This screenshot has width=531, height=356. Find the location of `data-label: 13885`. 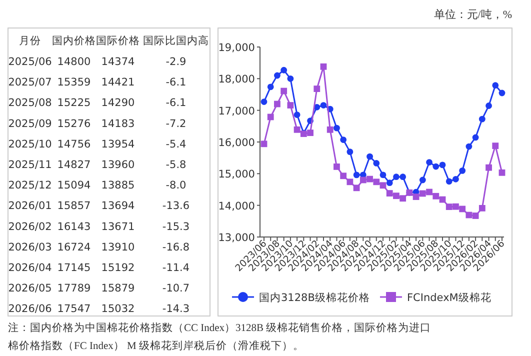

data-label: 13885 is located at coordinates (118, 186).